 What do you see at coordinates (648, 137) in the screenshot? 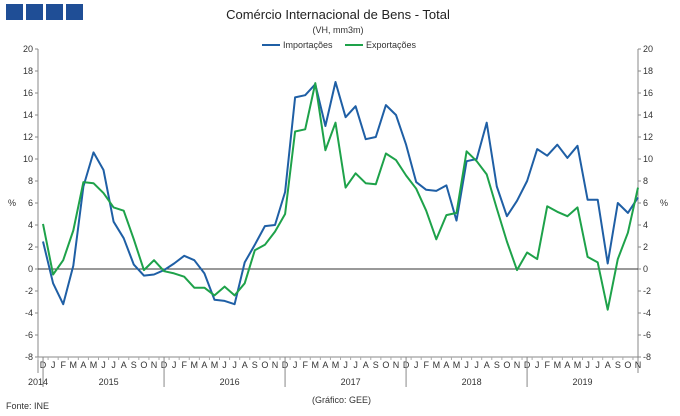
I see `y-tick-label-right: 12` at bounding box center [648, 137].